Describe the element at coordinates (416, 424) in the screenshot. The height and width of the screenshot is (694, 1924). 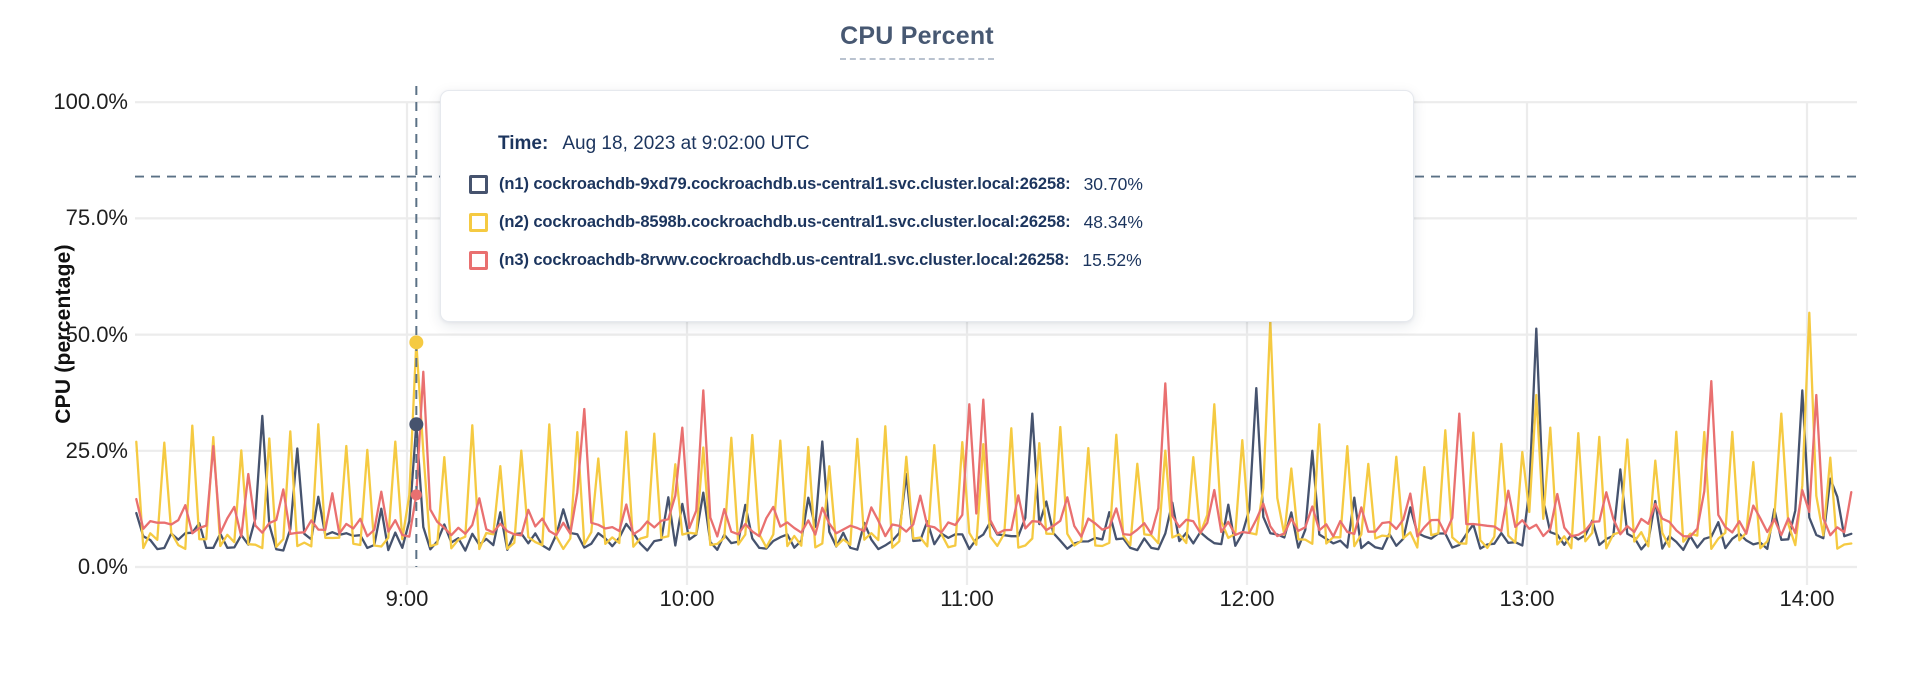
I see `hover-point-n1` at that location.